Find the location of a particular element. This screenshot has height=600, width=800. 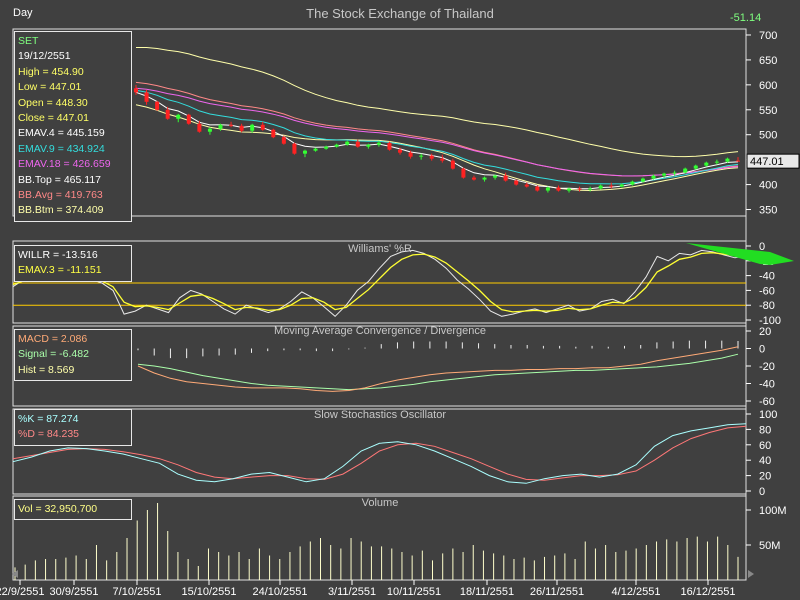

stoch-tick-label: 20 is located at coordinates (765, 477).